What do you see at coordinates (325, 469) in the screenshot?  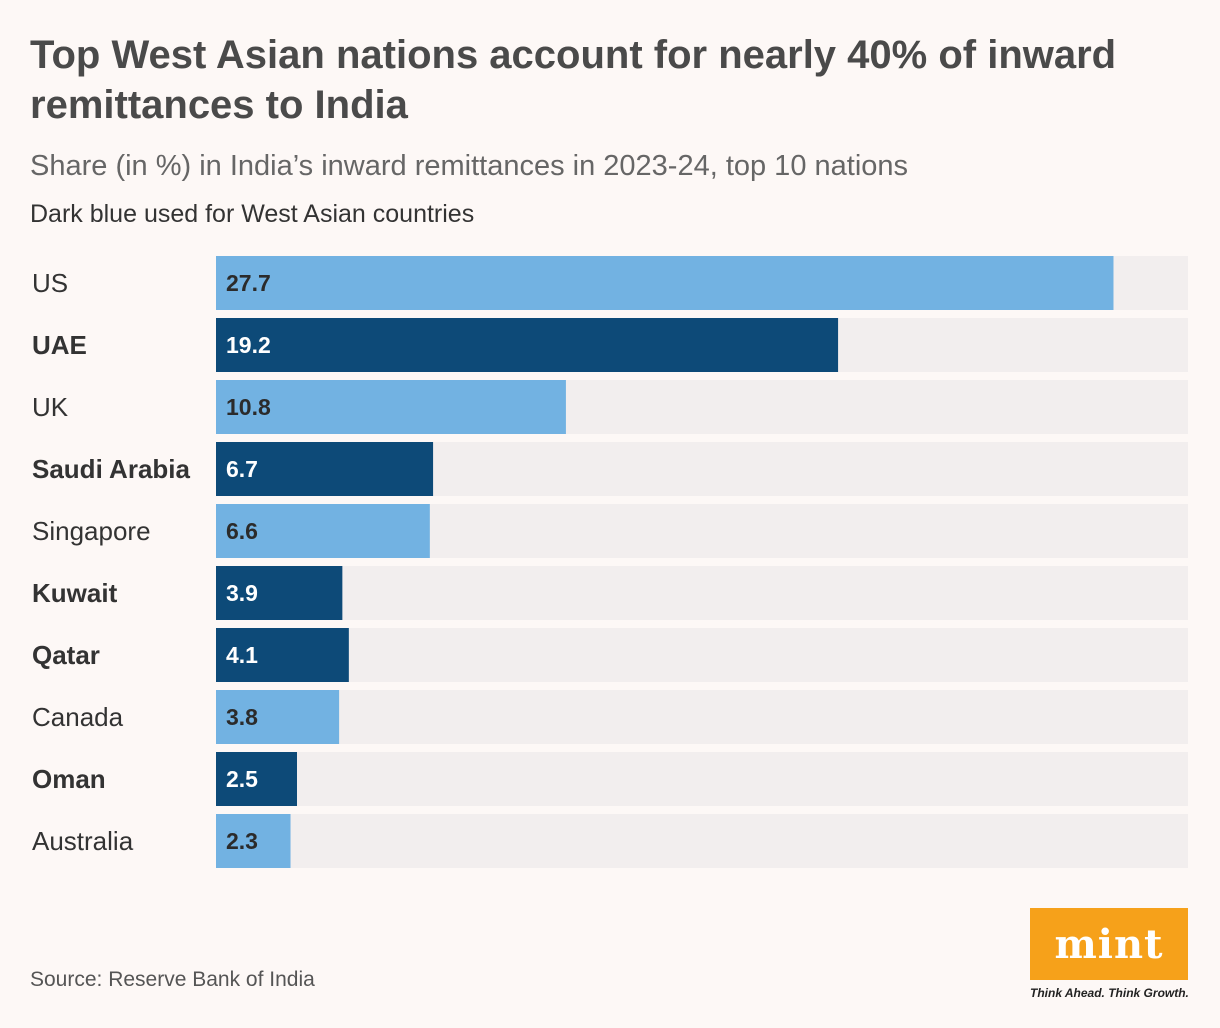 I see `bar-saudi-arabia` at bounding box center [325, 469].